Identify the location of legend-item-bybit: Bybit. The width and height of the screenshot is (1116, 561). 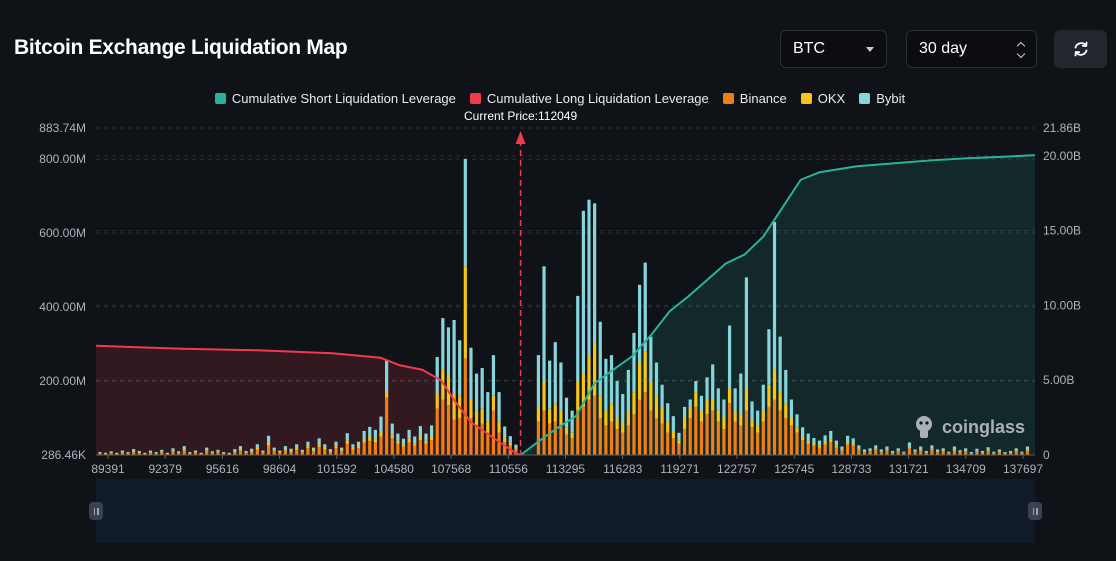
(882, 98).